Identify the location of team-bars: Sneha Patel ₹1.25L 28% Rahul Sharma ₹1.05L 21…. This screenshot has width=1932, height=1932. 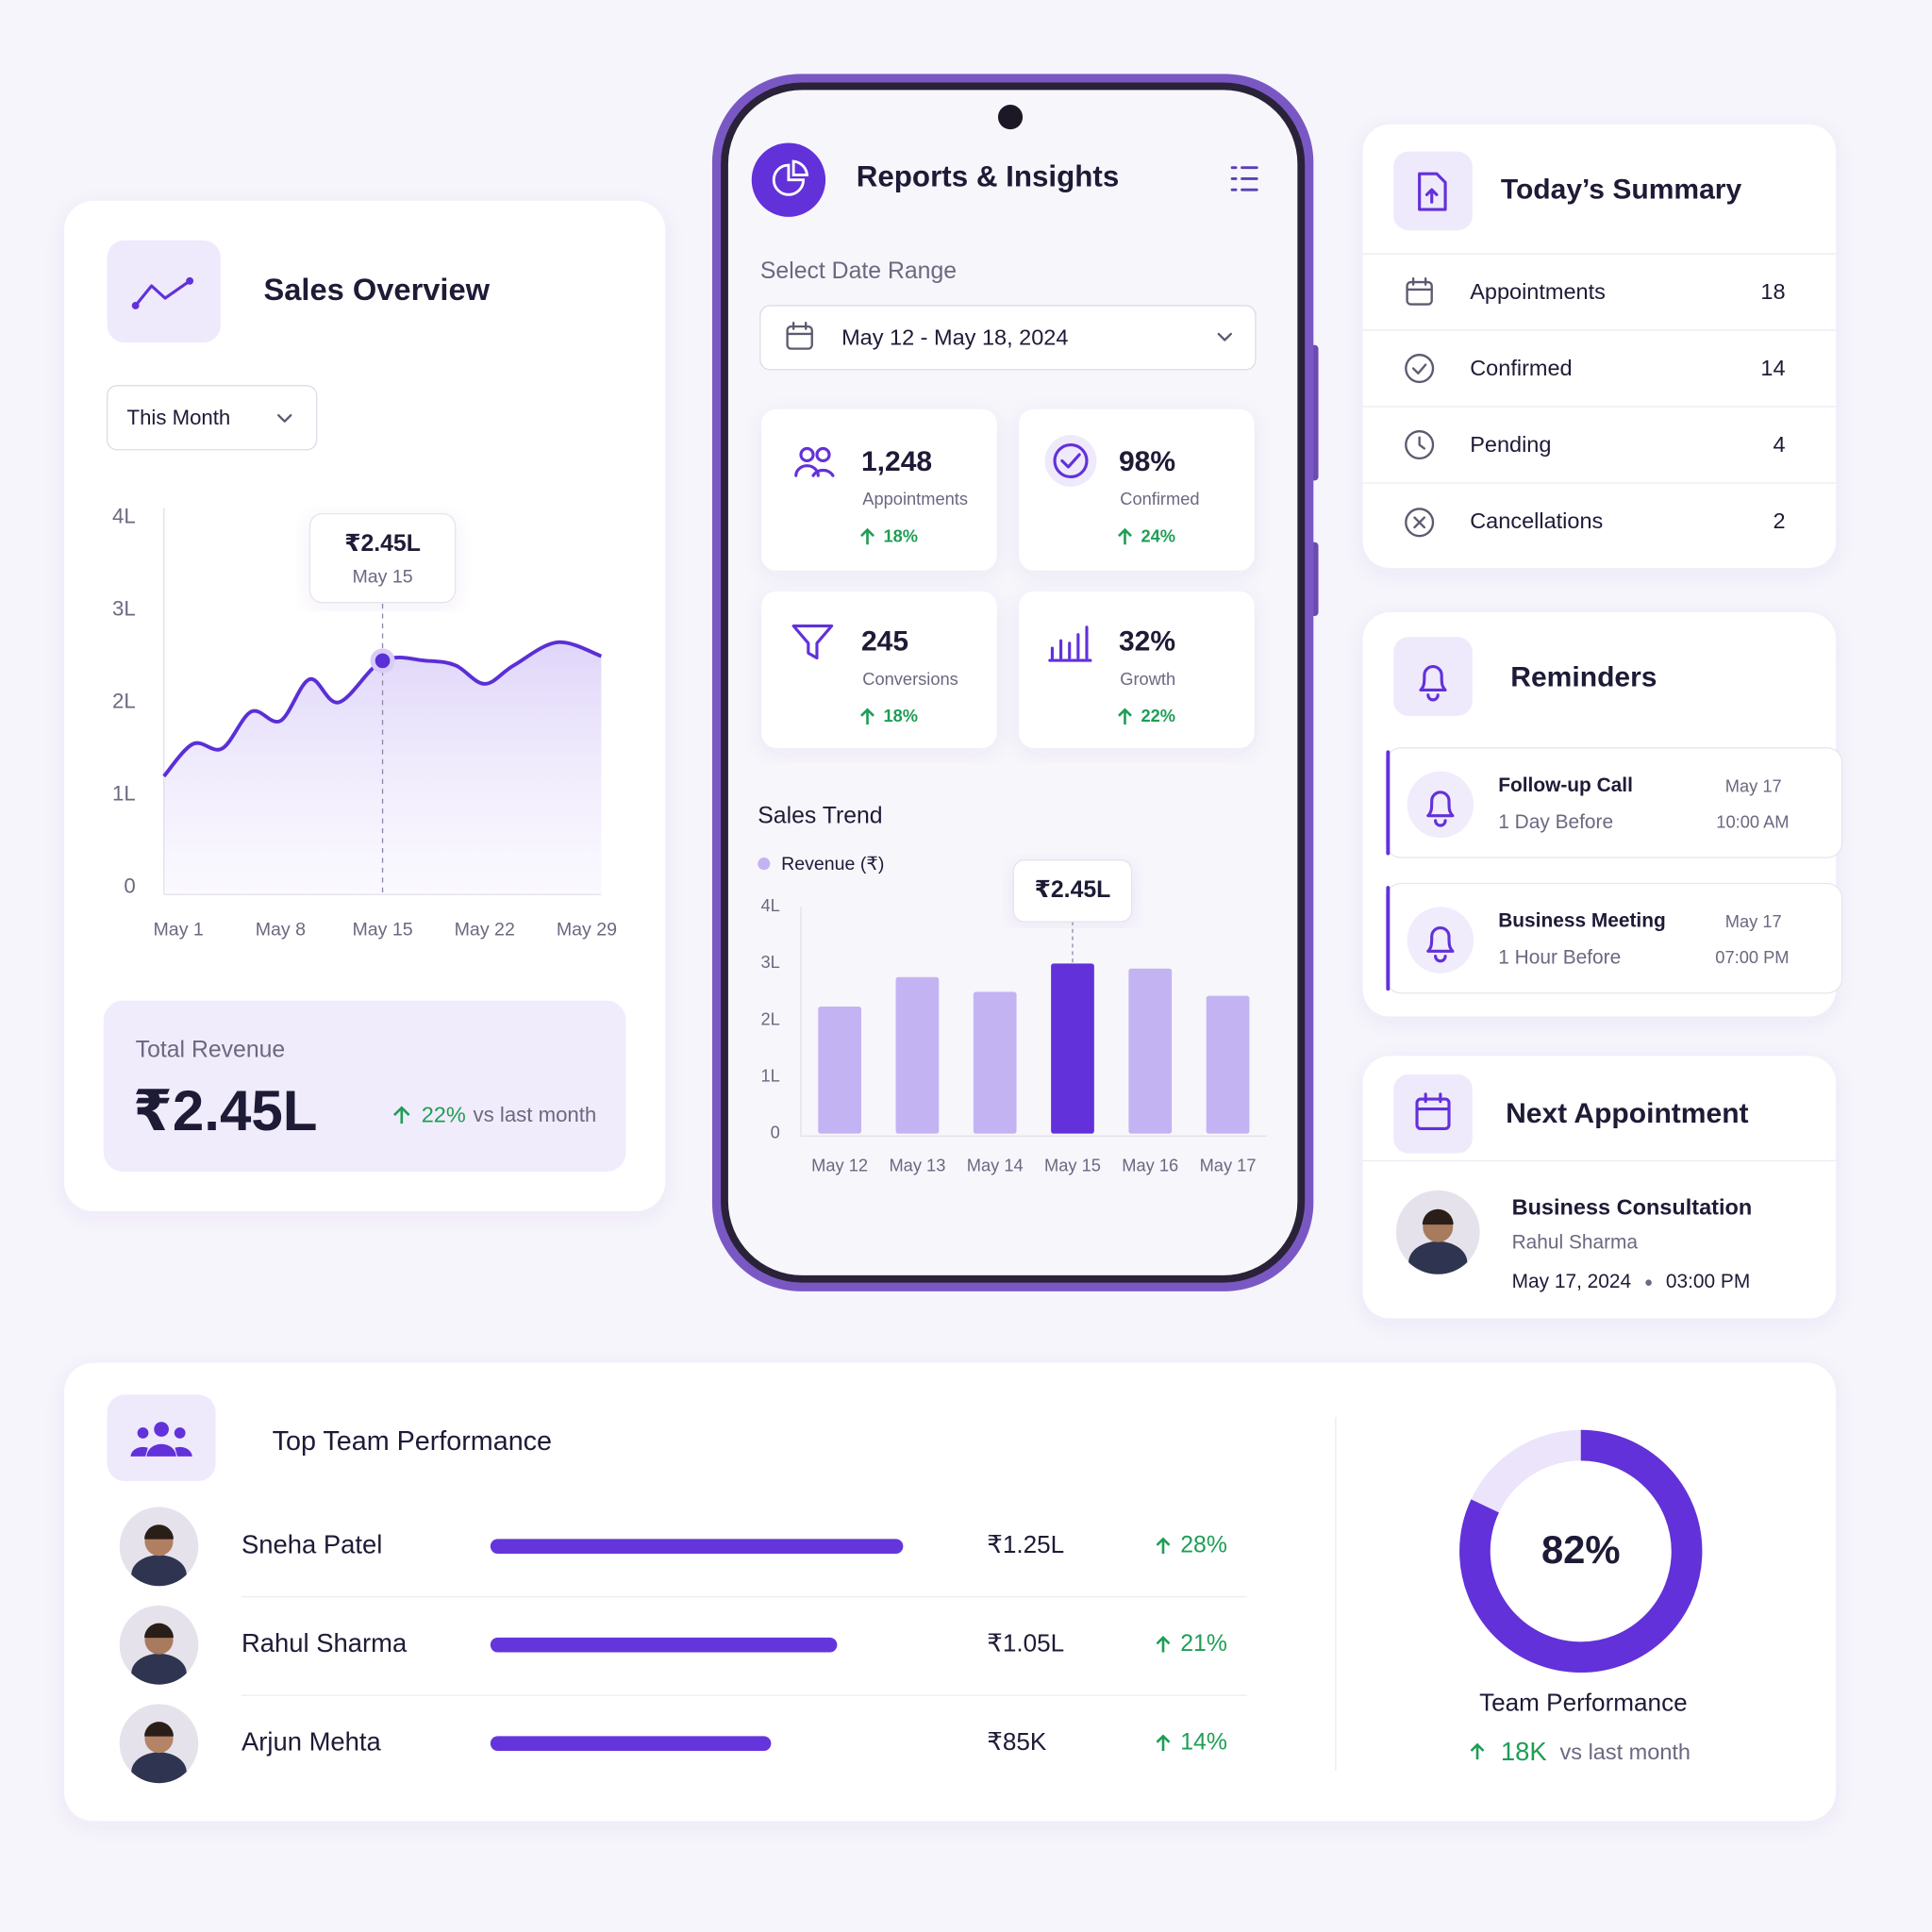
(673, 1645).